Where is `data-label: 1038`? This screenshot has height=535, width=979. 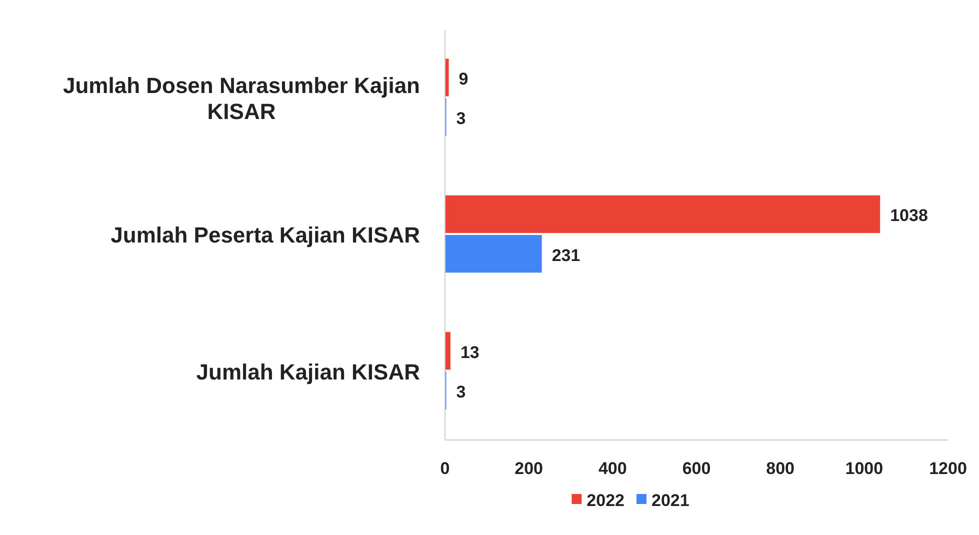
data-label: 1038 is located at coordinates (909, 216).